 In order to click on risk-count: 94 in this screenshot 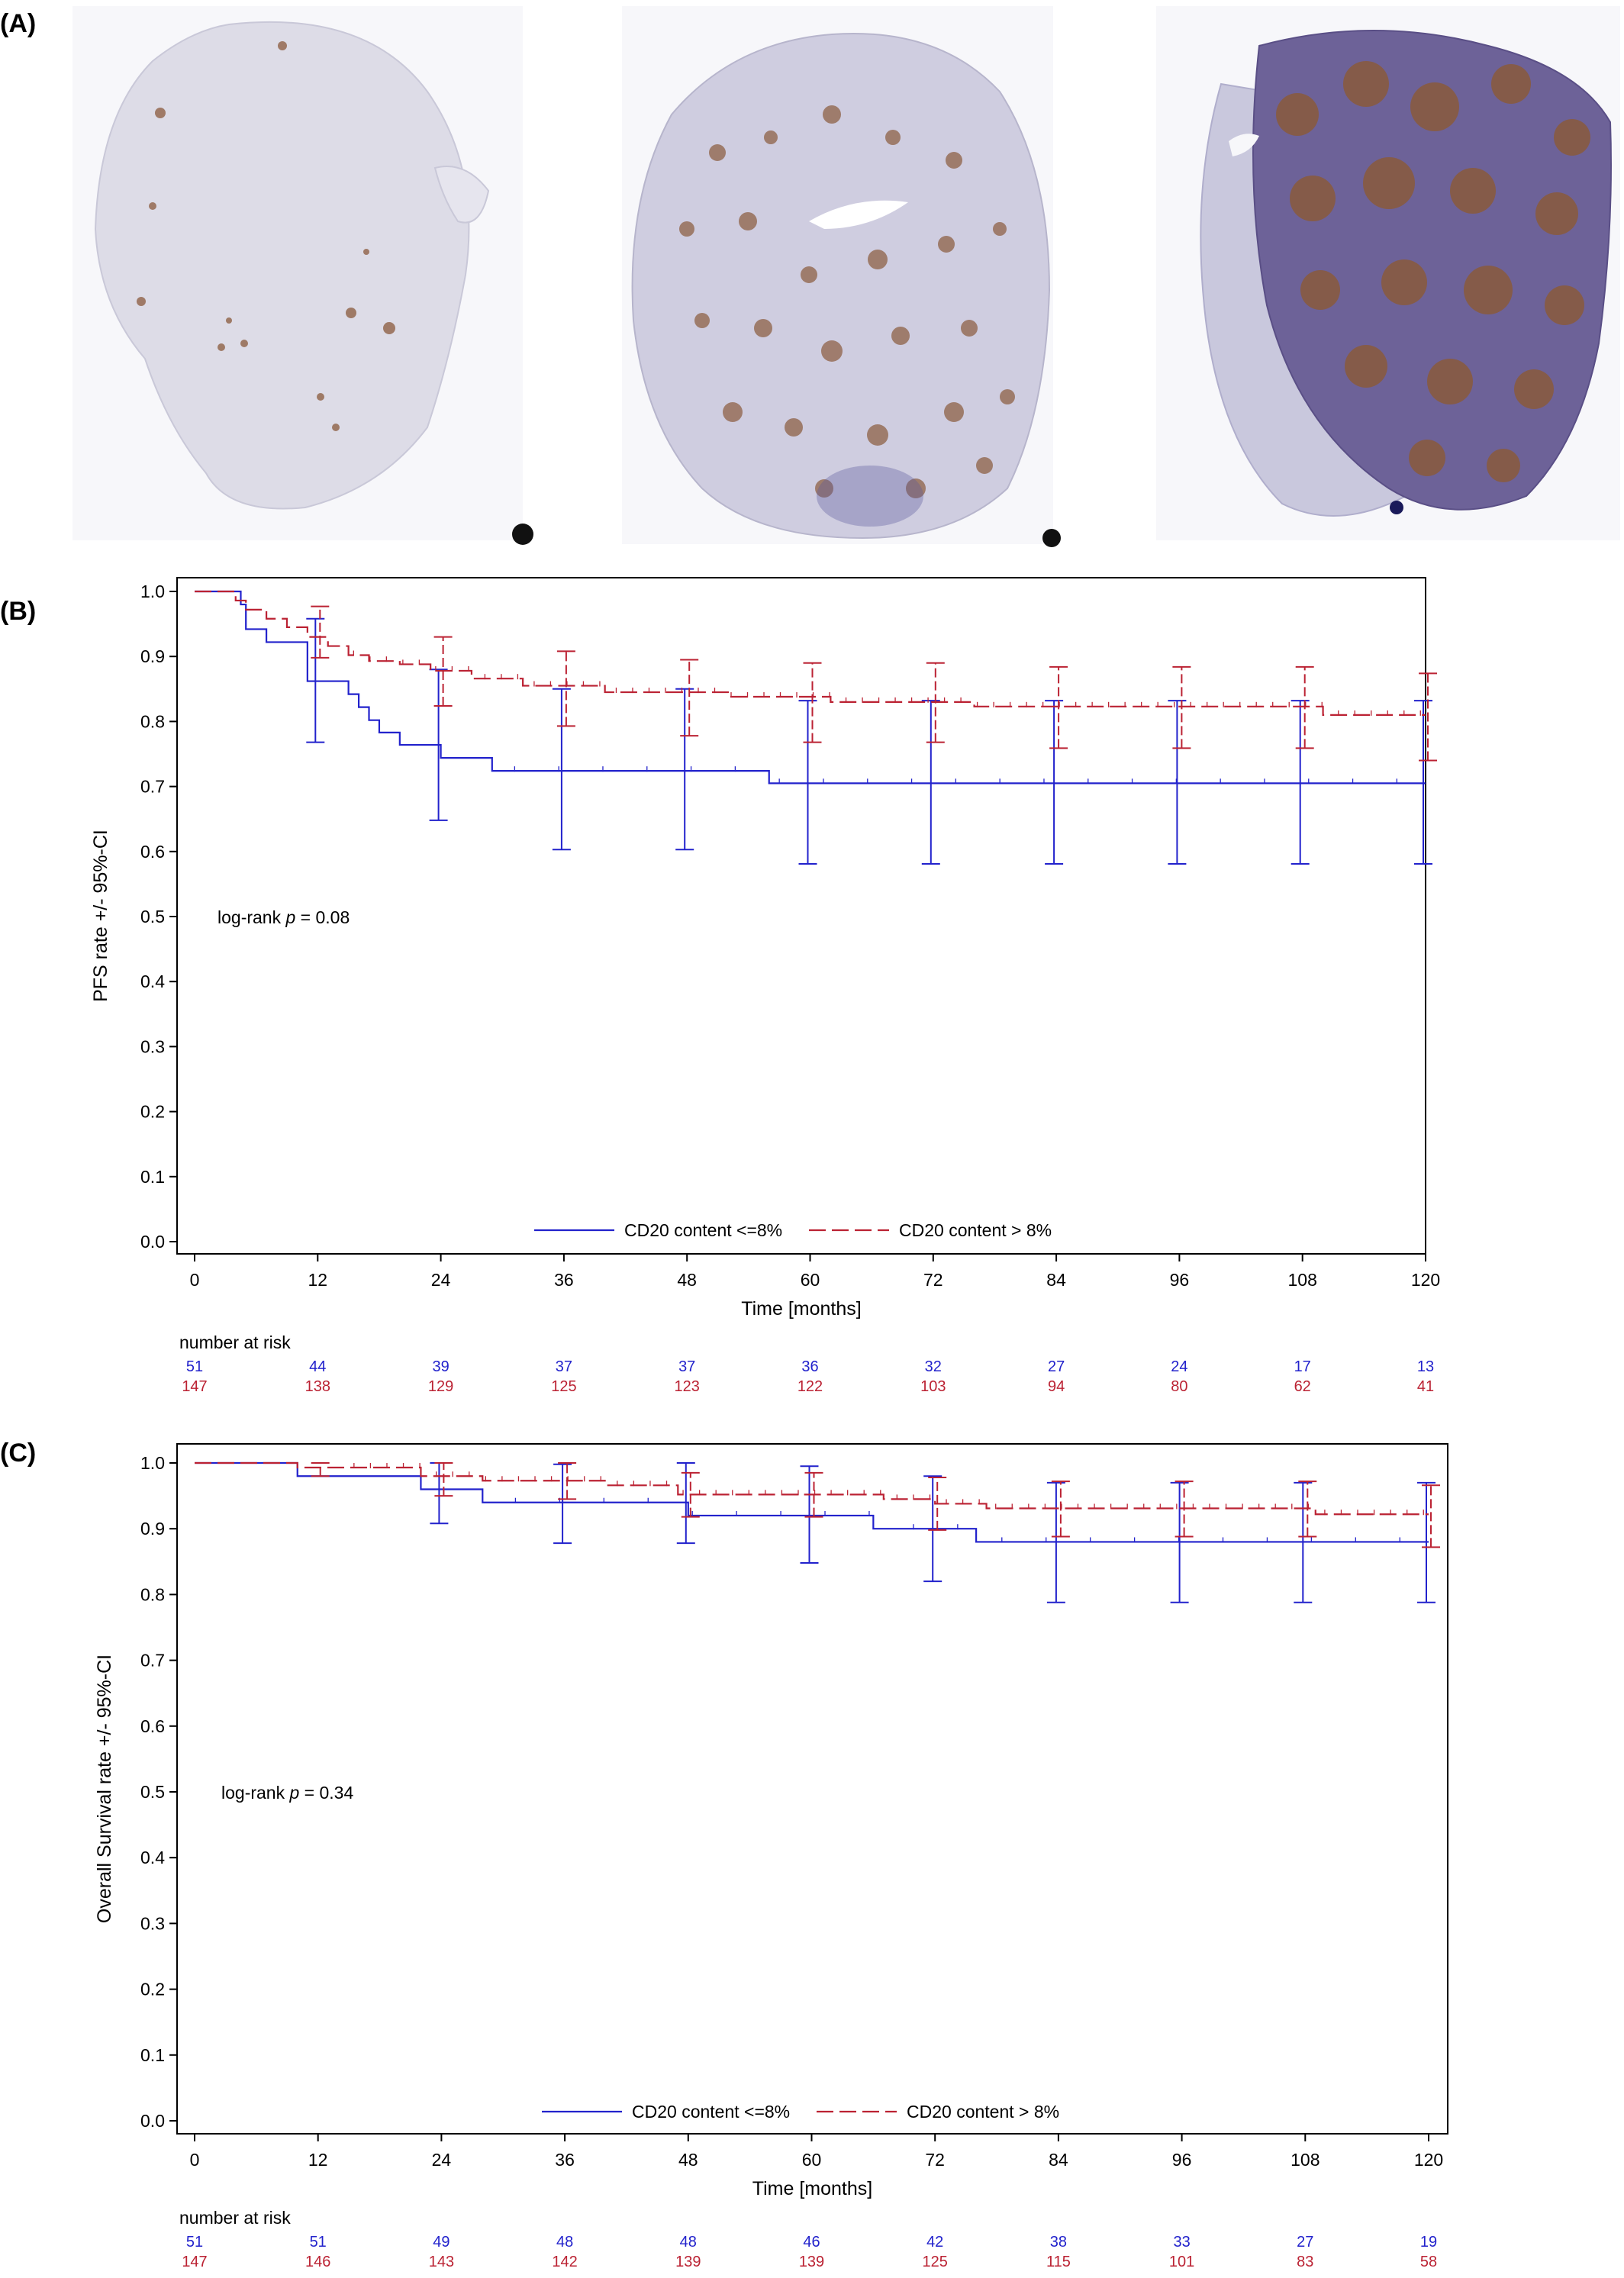, I will do `click(1056, 1386)`.